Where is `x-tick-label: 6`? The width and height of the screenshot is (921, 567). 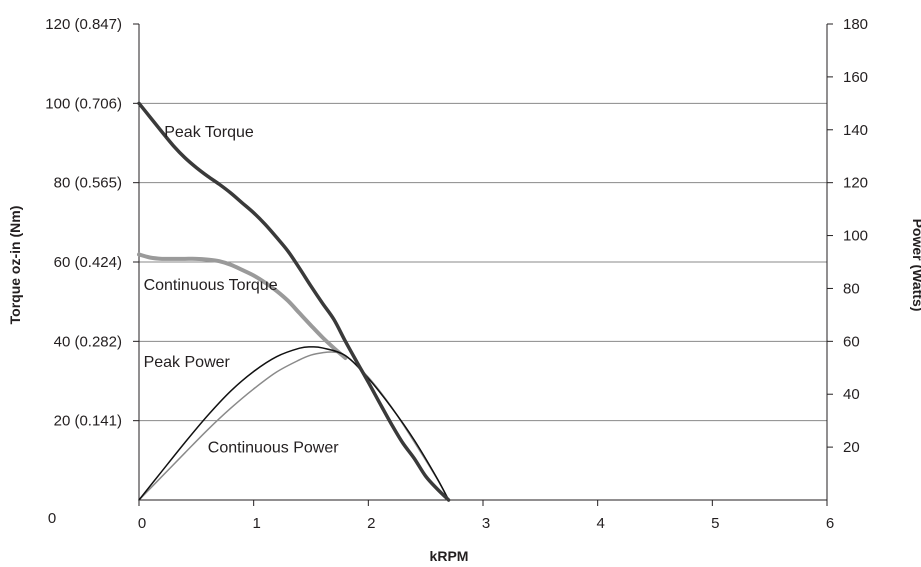 x-tick-label: 6 is located at coordinates (830, 523).